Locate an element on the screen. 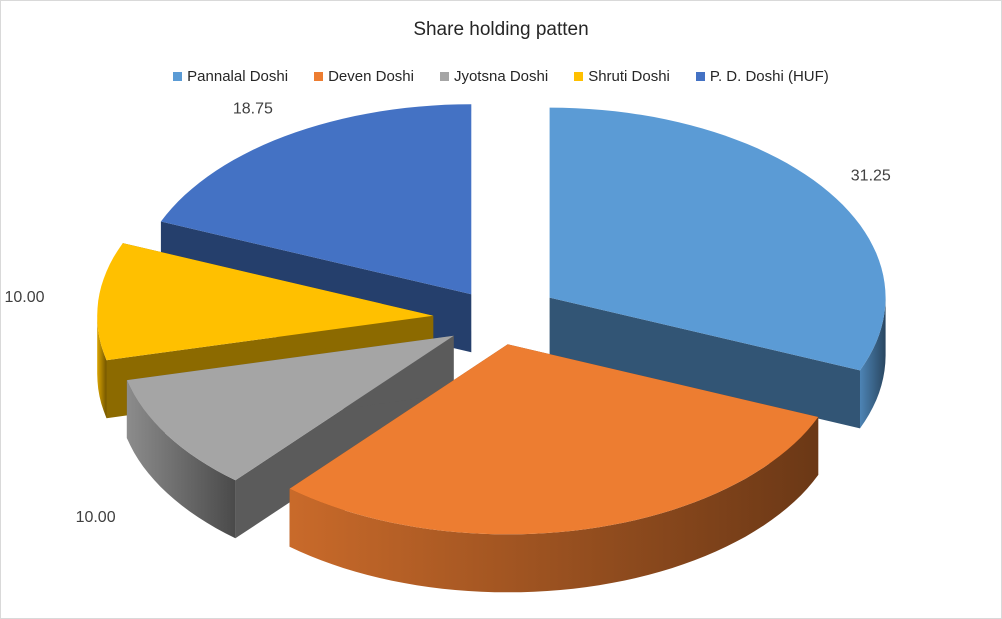 The width and height of the screenshot is (1002, 619). legend-item-pd-doshi-huf: P. D. Doshi (HUF) is located at coordinates (762, 76).